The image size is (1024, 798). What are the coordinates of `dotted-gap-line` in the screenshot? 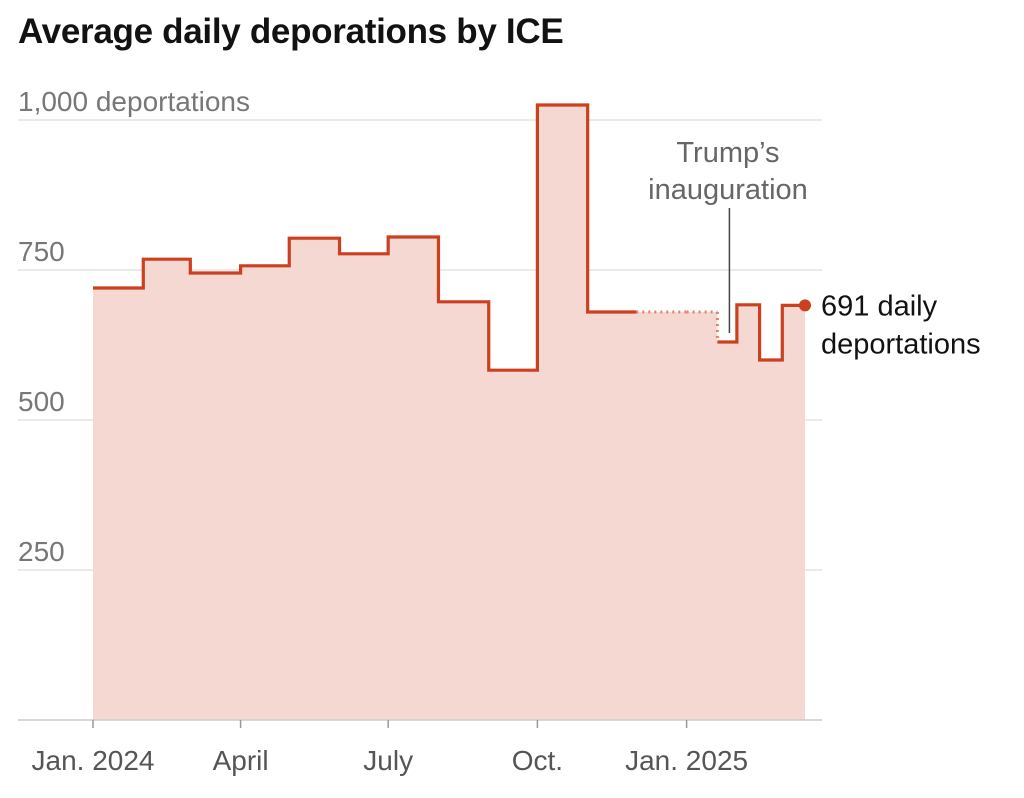 It's located at (677, 326).